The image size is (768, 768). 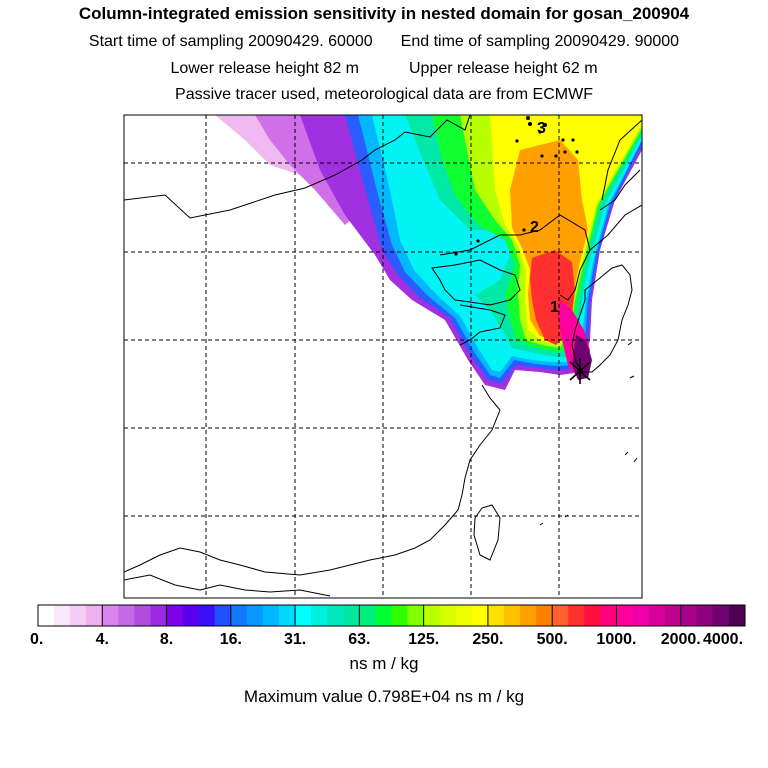 I want to click on colorbar-tick-label: 4., so click(x=102, y=639).